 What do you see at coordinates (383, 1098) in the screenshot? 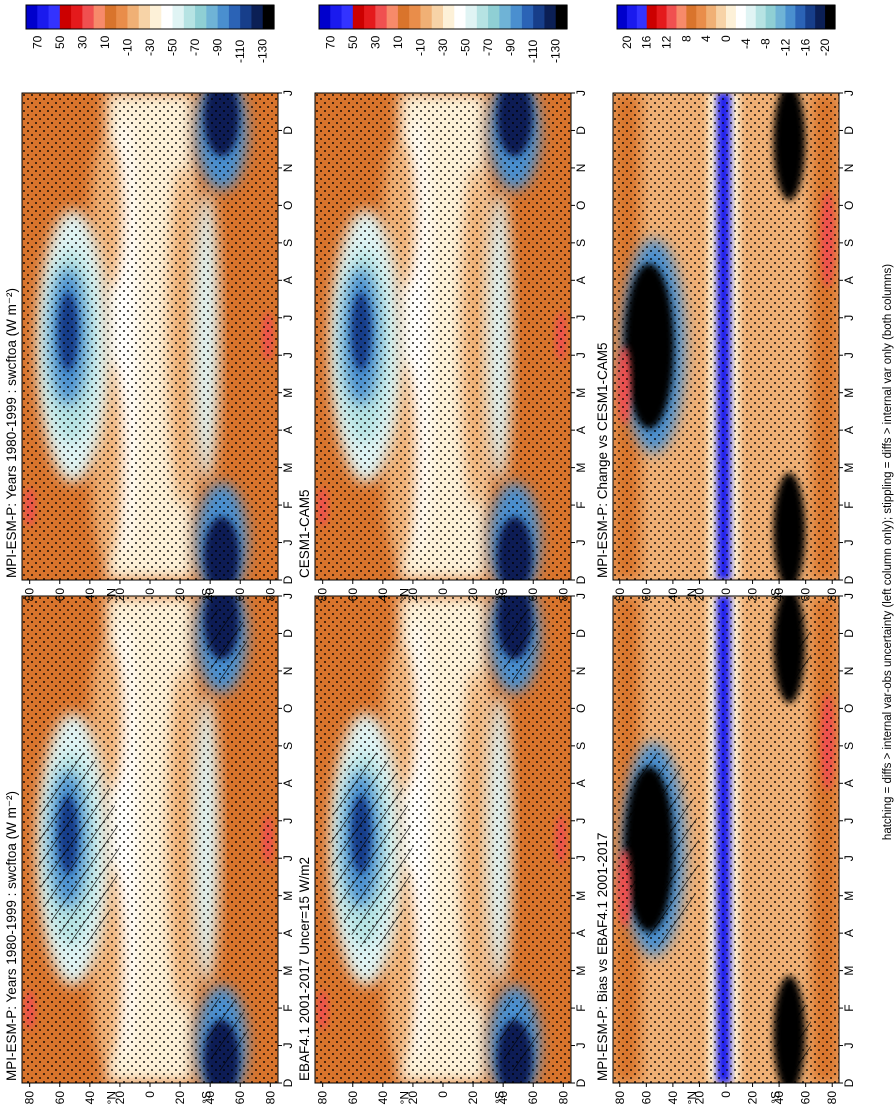
I see `panel-2-lat-label: 40` at bounding box center [383, 1098].